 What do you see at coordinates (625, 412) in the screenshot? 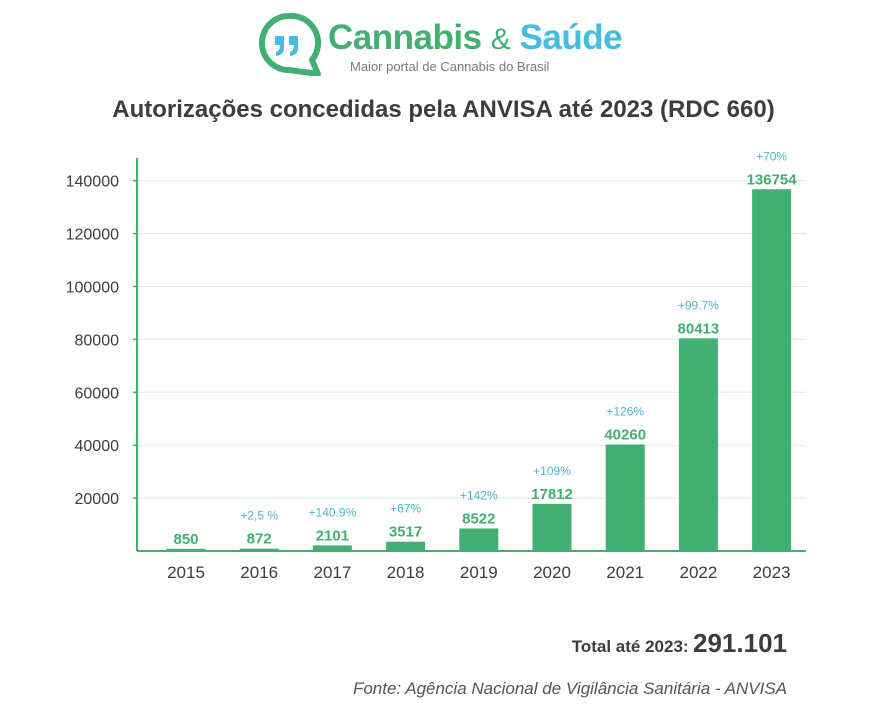
I see `growth-label: +126%` at bounding box center [625, 412].